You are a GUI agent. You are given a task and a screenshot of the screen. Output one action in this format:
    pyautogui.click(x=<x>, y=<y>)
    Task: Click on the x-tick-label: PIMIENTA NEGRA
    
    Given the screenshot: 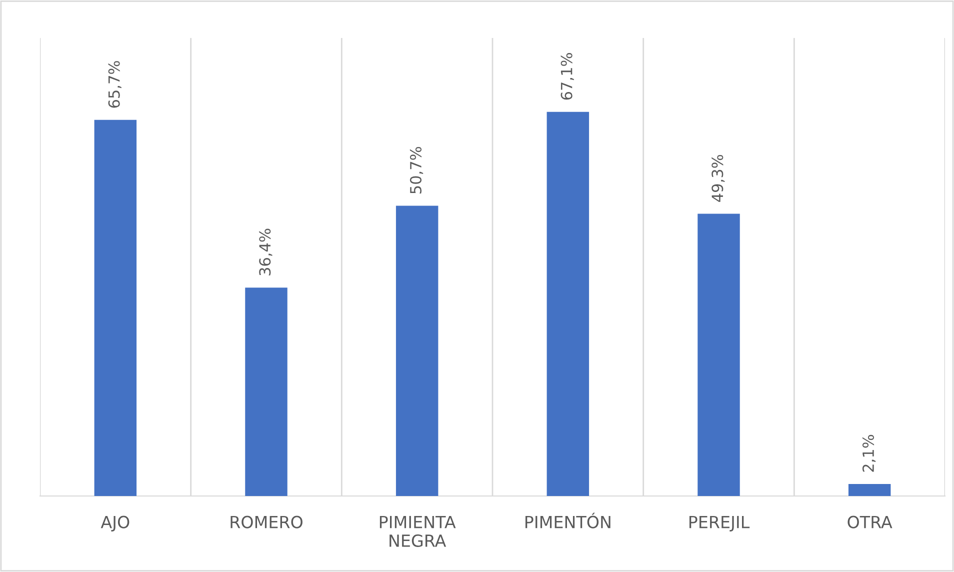 What is the action you would take?
    pyautogui.click(x=418, y=532)
    